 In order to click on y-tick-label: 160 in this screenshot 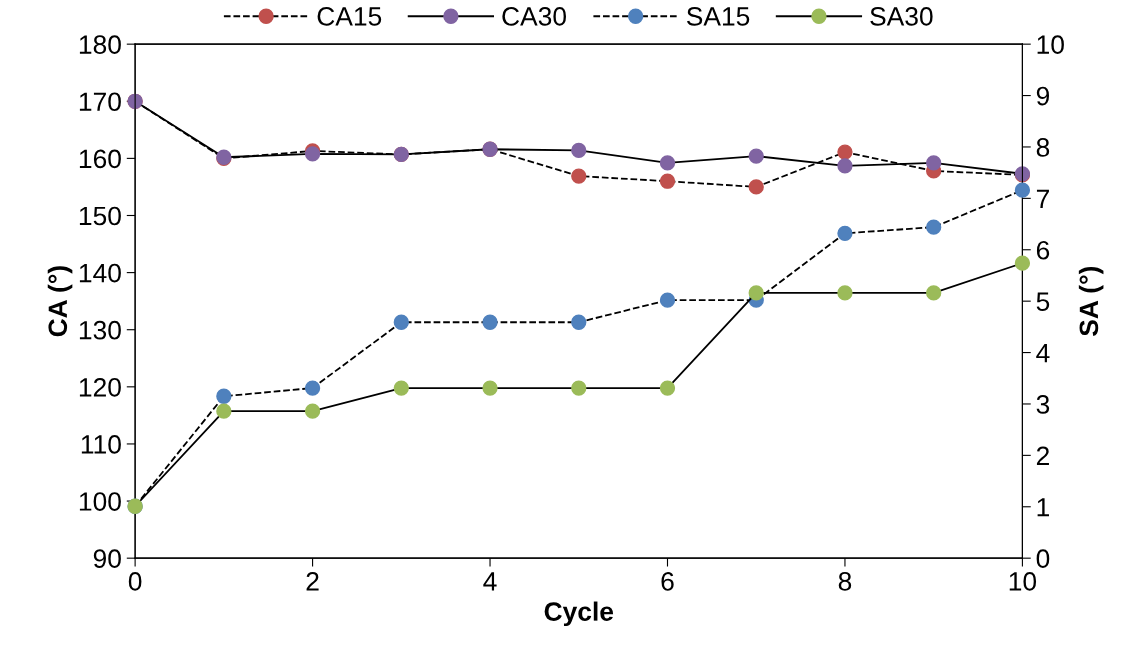, I will do `click(100, 159)`.